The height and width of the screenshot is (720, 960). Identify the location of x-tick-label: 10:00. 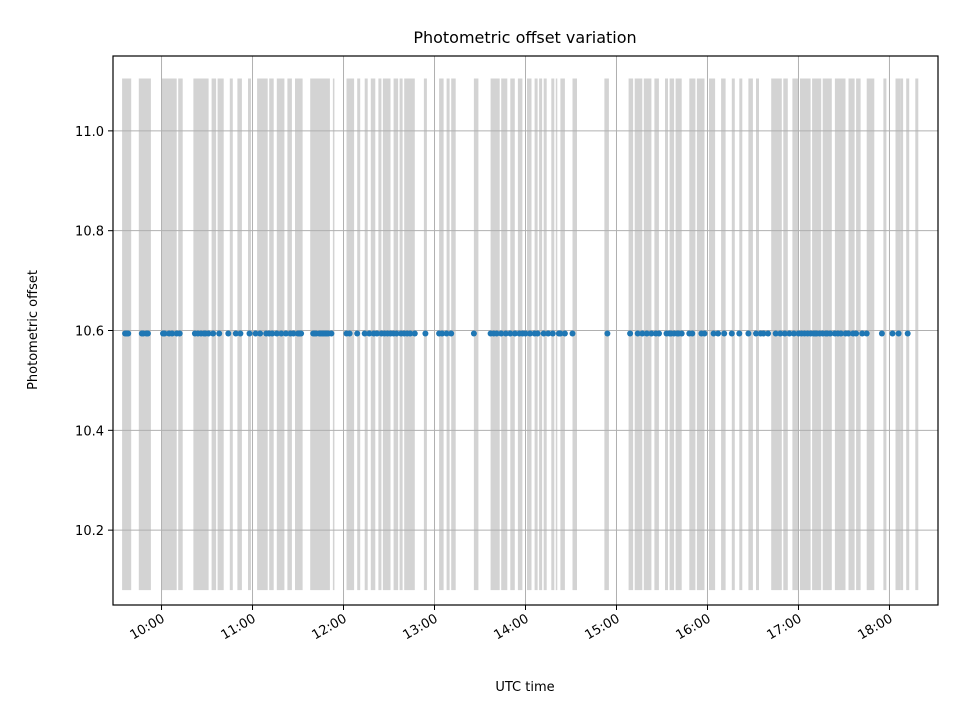
(148, 627).